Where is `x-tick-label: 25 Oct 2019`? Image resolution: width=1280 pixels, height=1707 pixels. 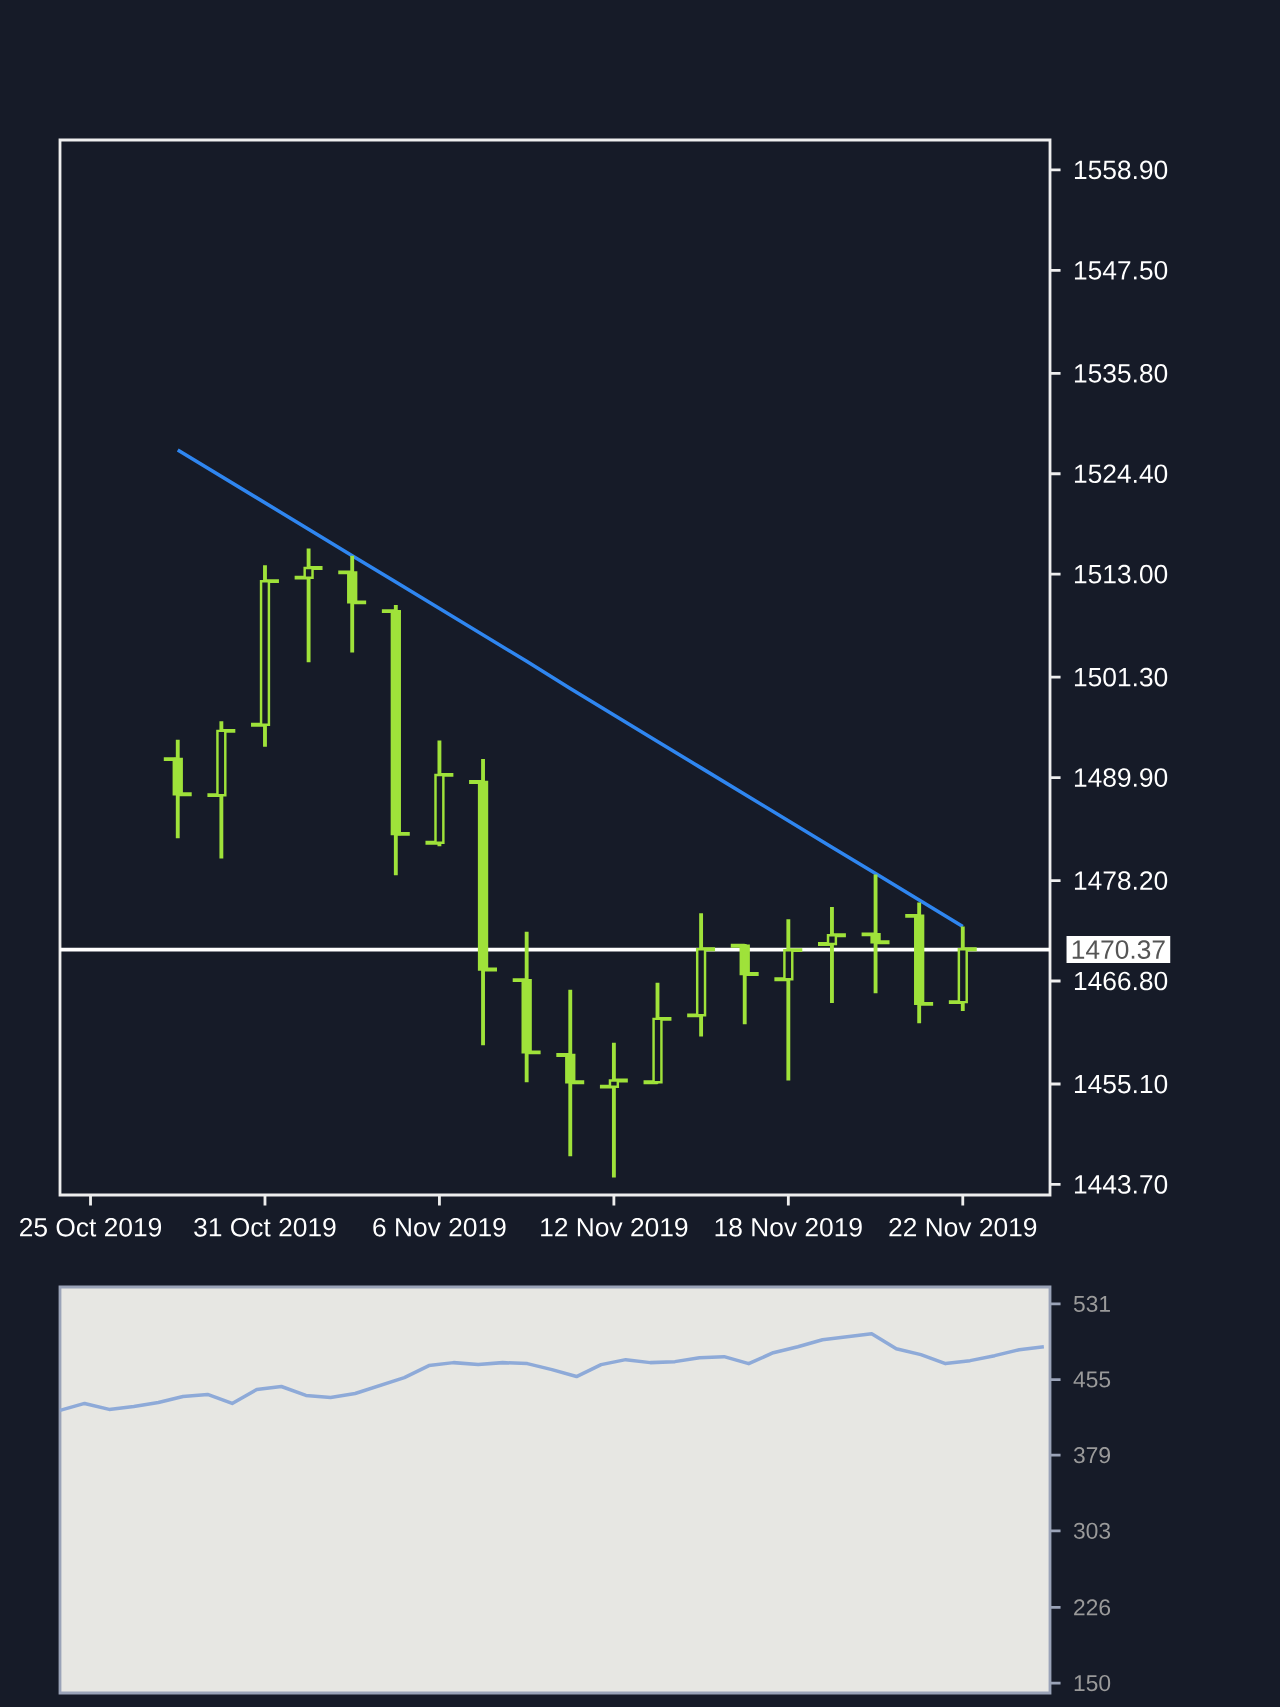 x-tick-label: 25 Oct 2019 is located at coordinates (91, 1227).